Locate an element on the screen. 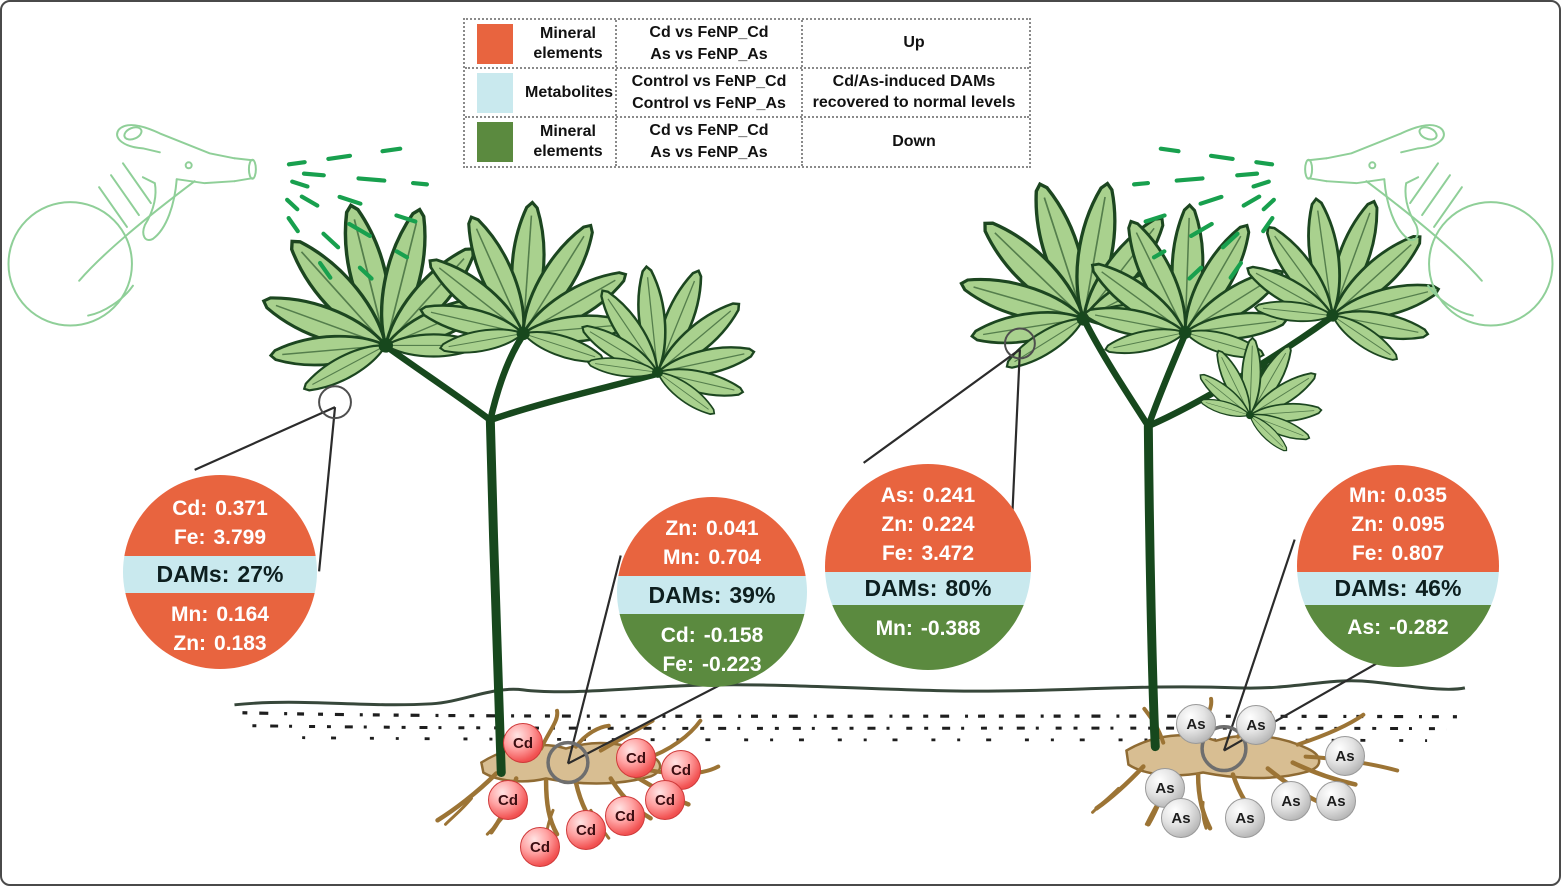  root-sample-circle-right is located at coordinates (1224, 748).